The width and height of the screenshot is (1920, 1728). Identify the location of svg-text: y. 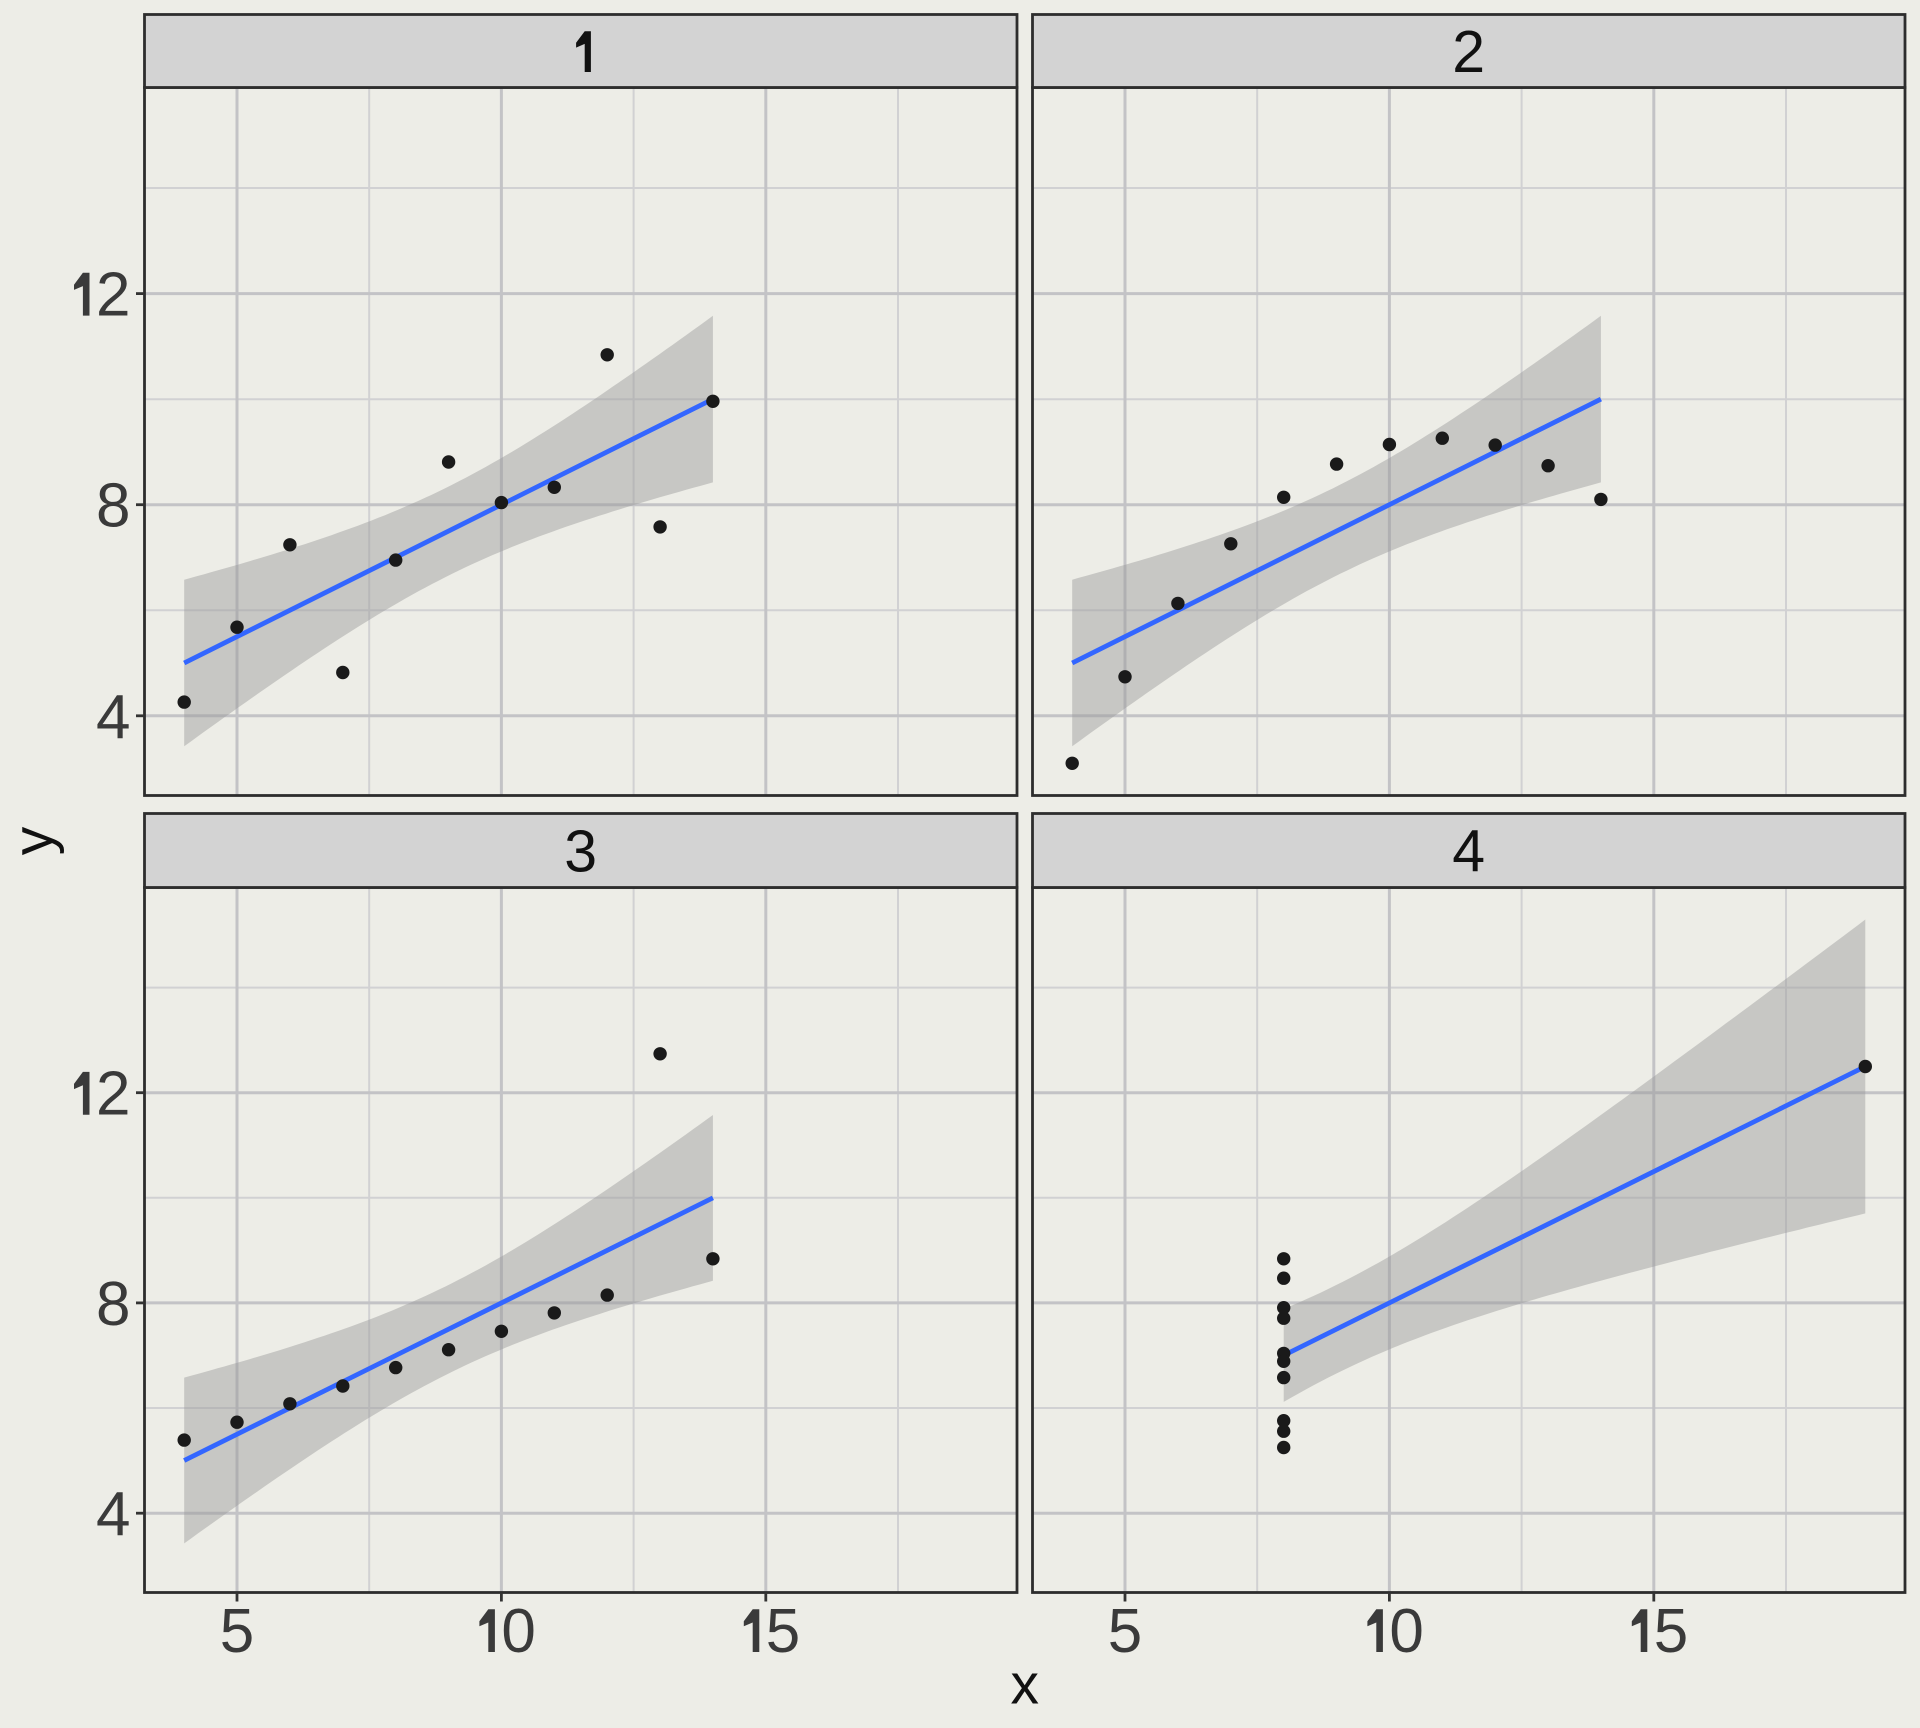
(33, 840).